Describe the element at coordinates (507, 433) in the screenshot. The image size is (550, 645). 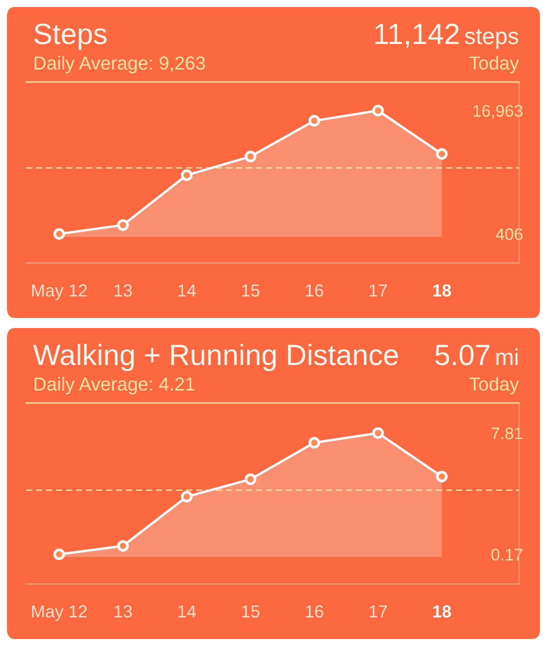
I see `y-tick-label: 7.81` at that location.